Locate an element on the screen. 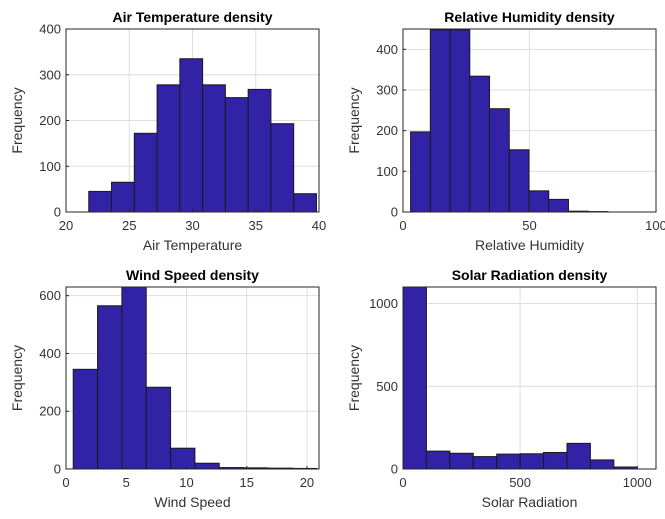  x-tick-label: 15 is located at coordinates (246, 482).